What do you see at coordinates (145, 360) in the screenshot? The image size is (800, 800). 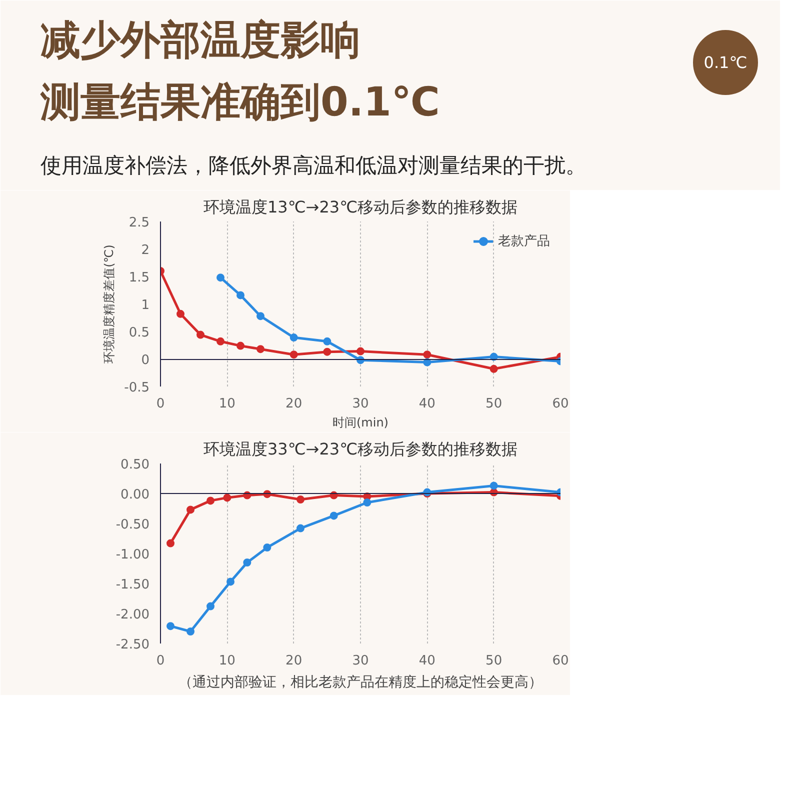 I see `y-tick-label: 0` at bounding box center [145, 360].